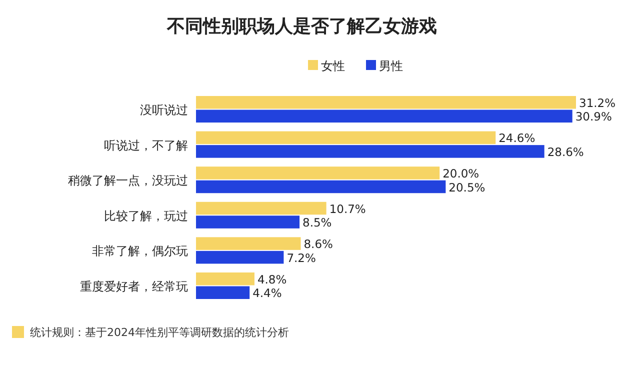 The width and height of the screenshot is (644, 373). What do you see at coordinates (134, 286) in the screenshot?
I see `y-tick-label: 重度爱好者，经常玩` at bounding box center [134, 286].